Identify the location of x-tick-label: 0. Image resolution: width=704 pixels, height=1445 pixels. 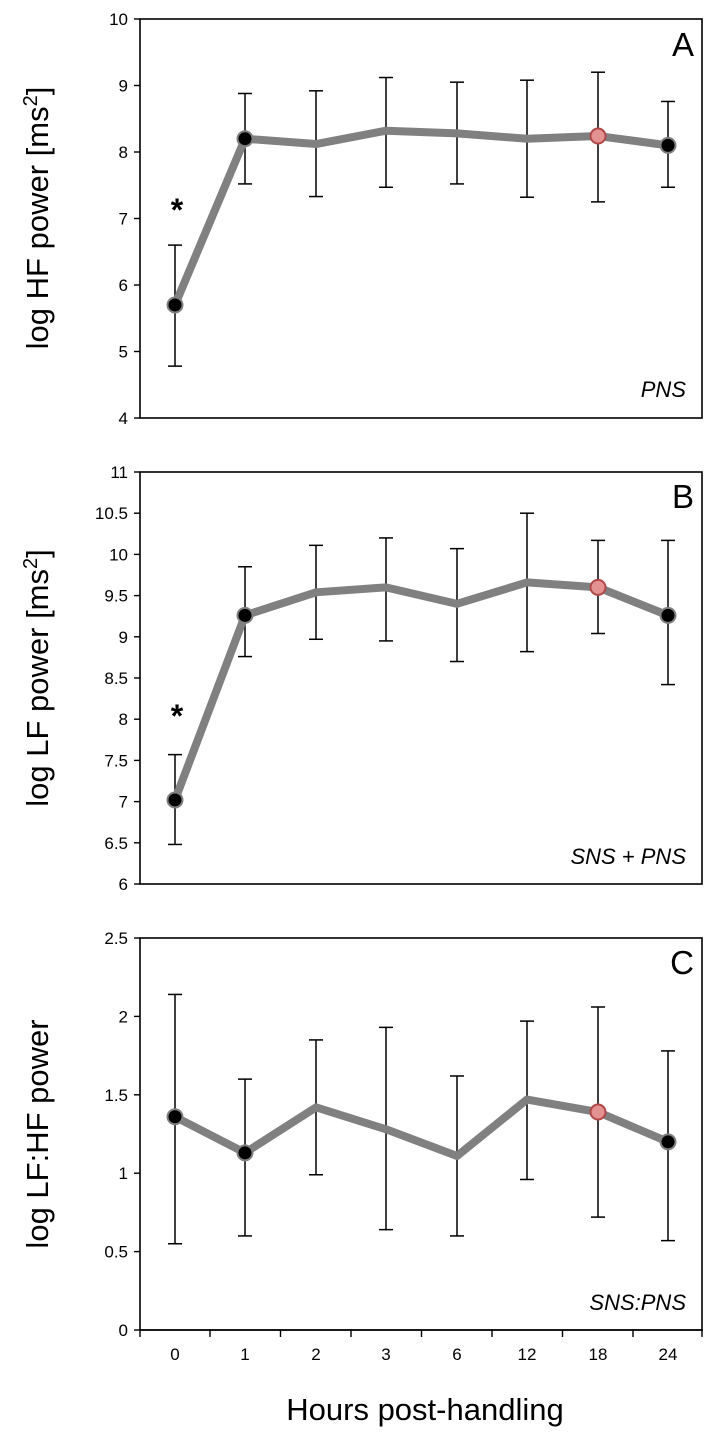
(174, 1354).